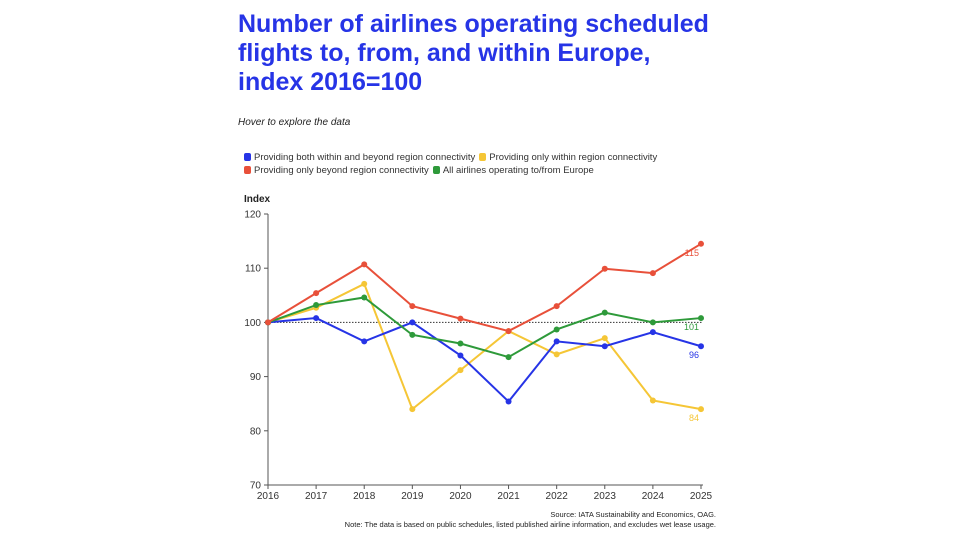 The image size is (960, 540). What do you see at coordinates (701, 496) in the screenshot?
I see `x-tick-label: 2025` at bounding box center [701, 496].